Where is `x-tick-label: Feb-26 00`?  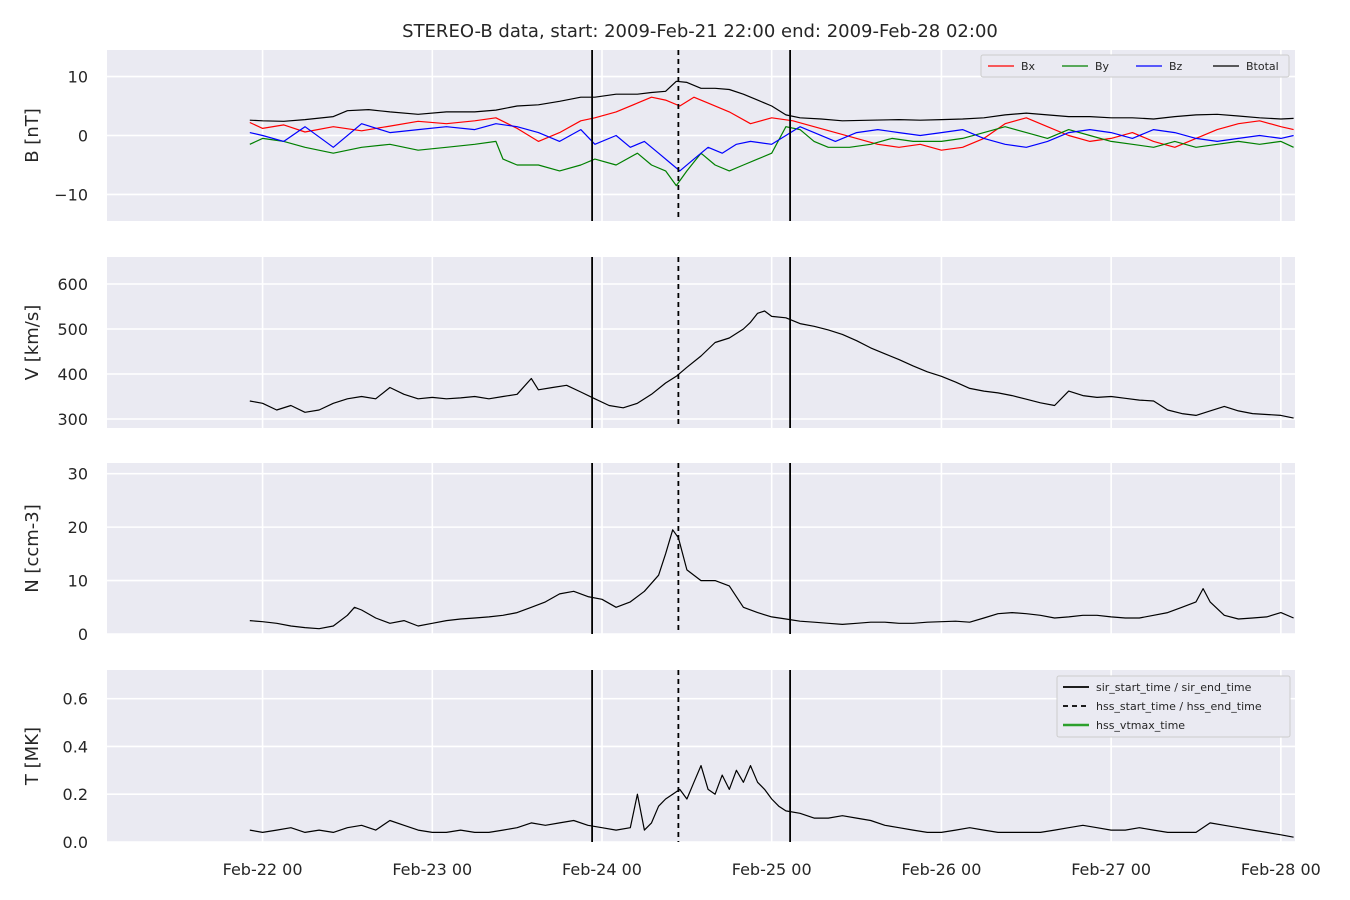
x-tick-label: Feb-26 00 is located at coordinates (941, 869).